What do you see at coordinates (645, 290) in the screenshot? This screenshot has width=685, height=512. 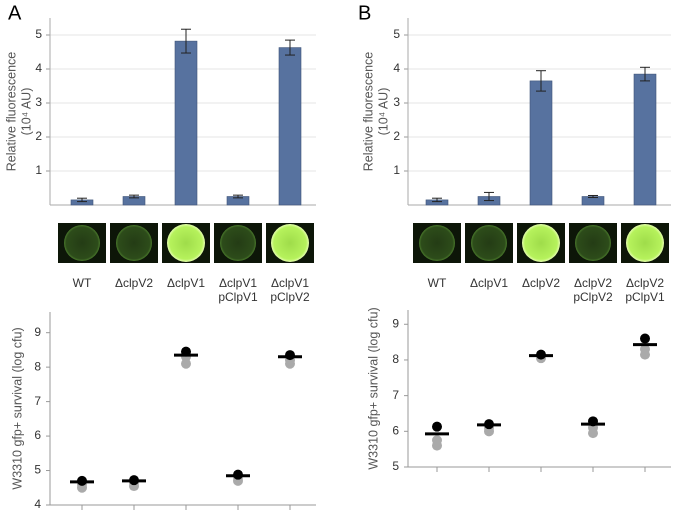 I see `x-tick-label: ΔclpV2 pClpV1` at bounding box center [645, 290].